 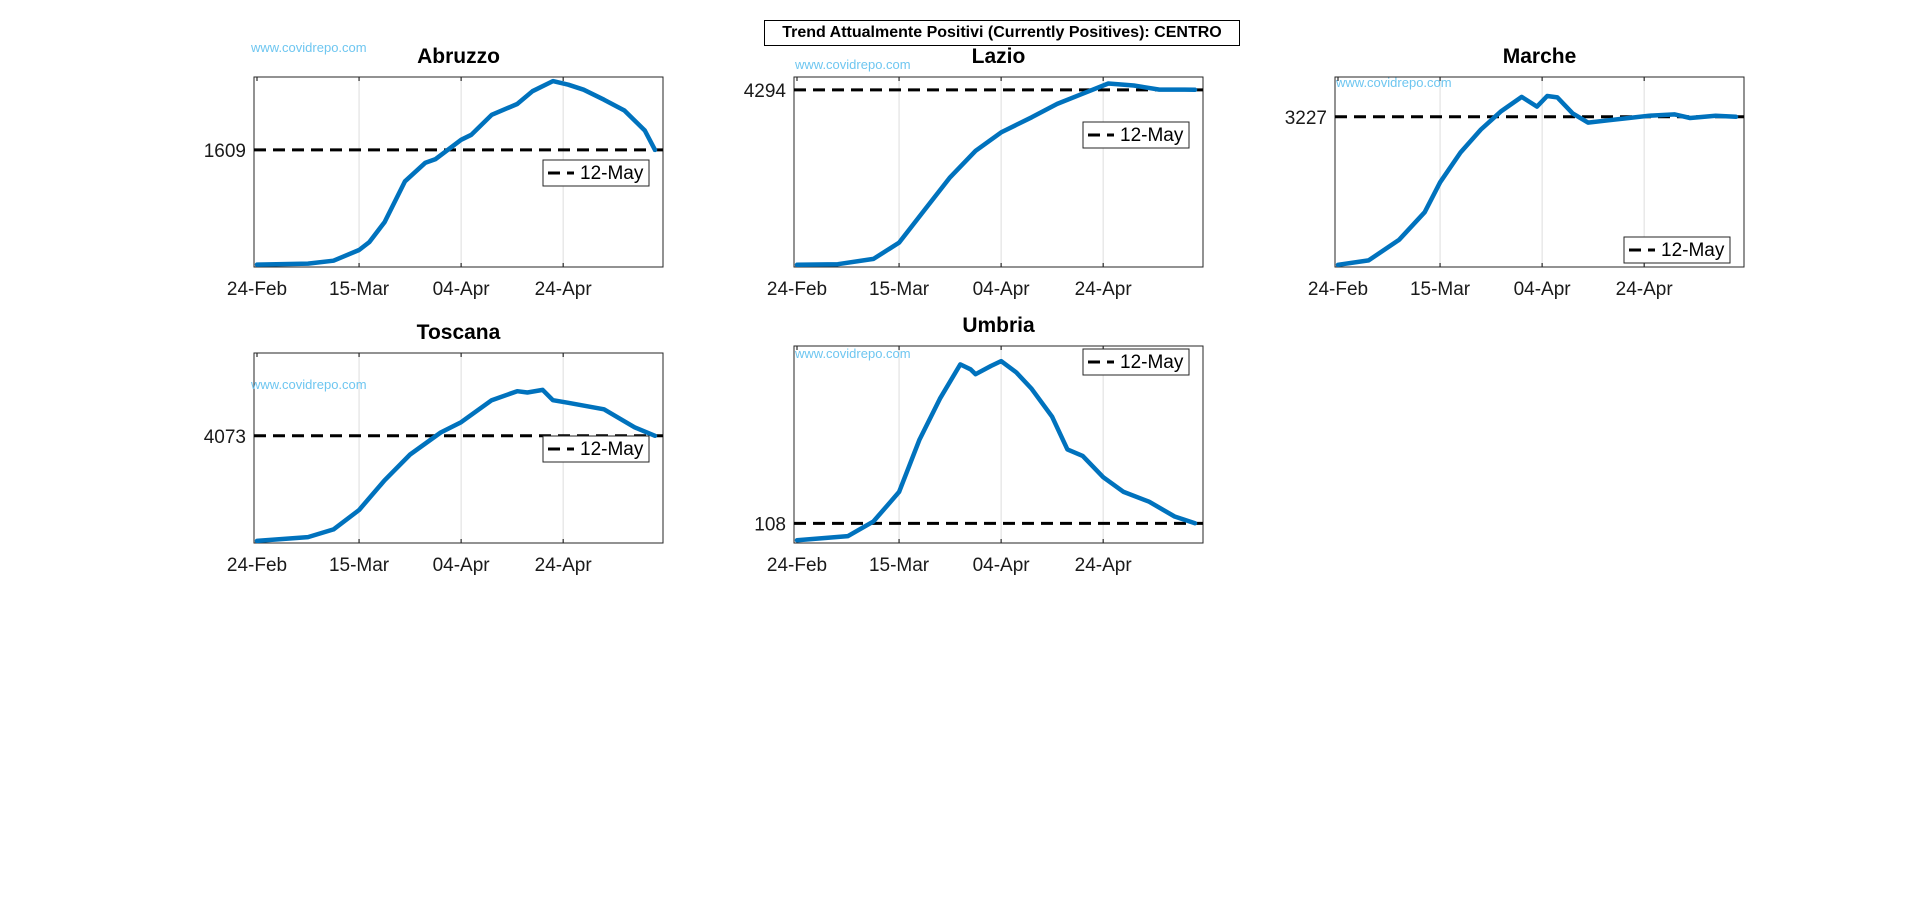 What do you see at coordinates (770, 524) in the screenshot?
I see `y-tick-label: 108` at bounding box center [770, 524].